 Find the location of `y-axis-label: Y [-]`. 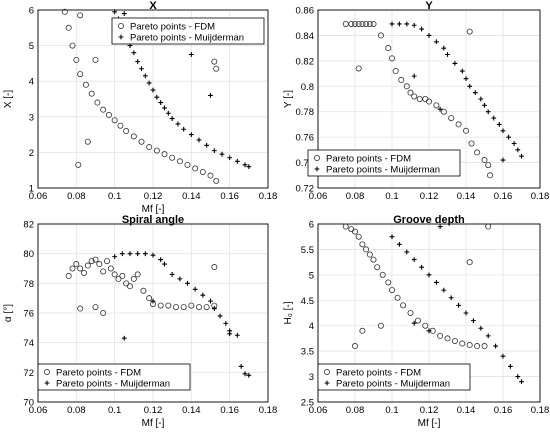

y-axis-label: Y [-] is located at coordinates (288, 99).